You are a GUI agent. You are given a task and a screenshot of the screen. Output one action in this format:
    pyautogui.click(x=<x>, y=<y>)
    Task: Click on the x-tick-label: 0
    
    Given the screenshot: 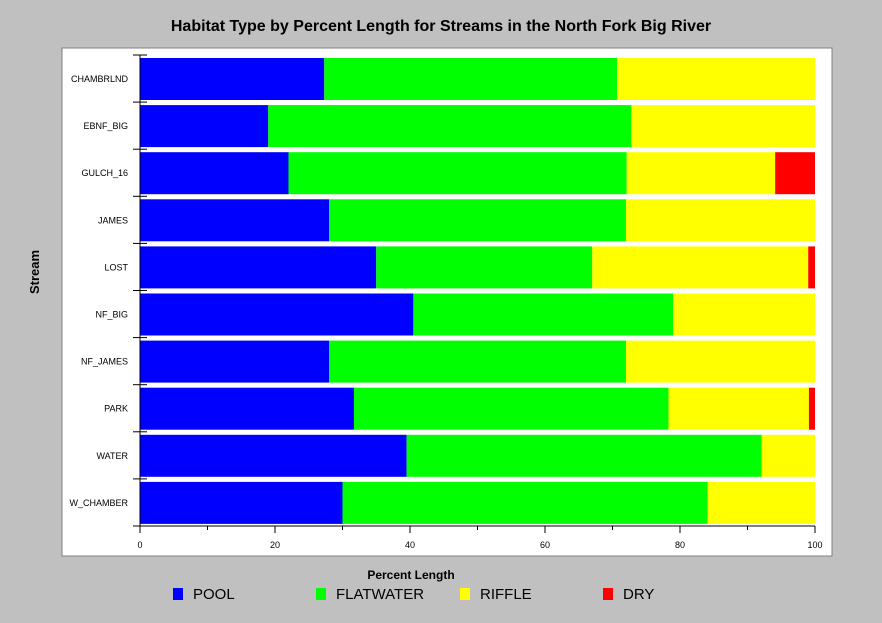 What is the action you would take?
    pyautogui.click(x=139, y=545)
    